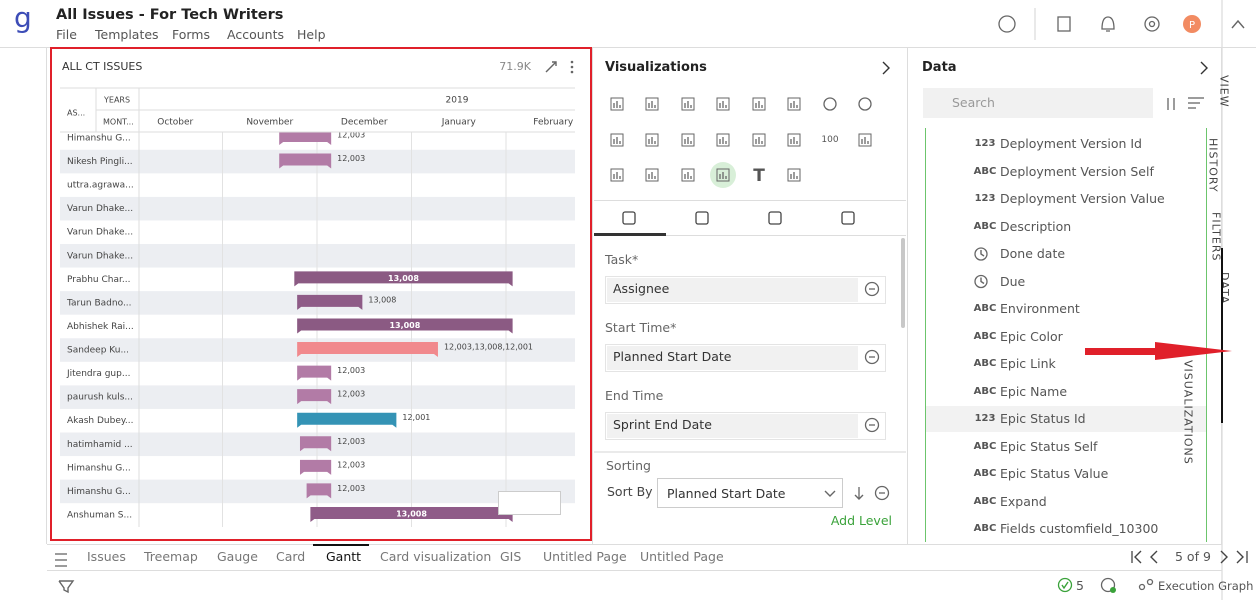 Image resolution: width=1256 pixels, height=600 pixels. What do you see at coordinates (641, 327) in the screenshot?
I see `field-label: Start Time*` at bounding box center [641, 327].